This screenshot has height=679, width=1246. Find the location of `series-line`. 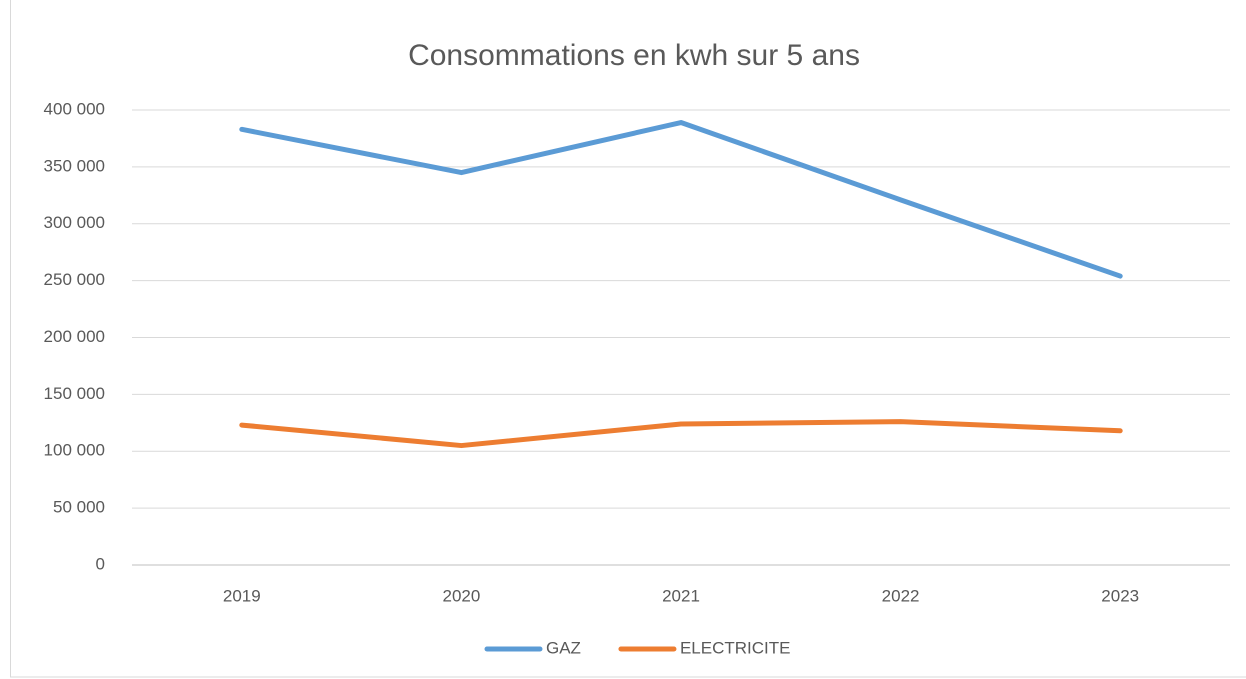

series-line is located at coordinates (681, 434).